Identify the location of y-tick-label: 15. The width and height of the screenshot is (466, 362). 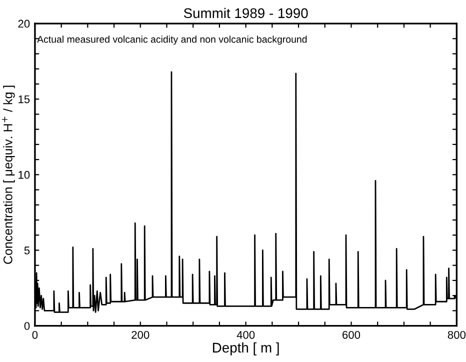
(24, 99).